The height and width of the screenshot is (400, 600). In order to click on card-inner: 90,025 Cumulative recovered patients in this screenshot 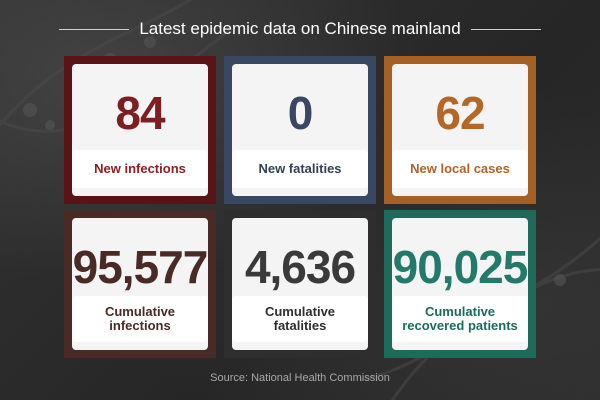, I will do `click(460, 284)`.